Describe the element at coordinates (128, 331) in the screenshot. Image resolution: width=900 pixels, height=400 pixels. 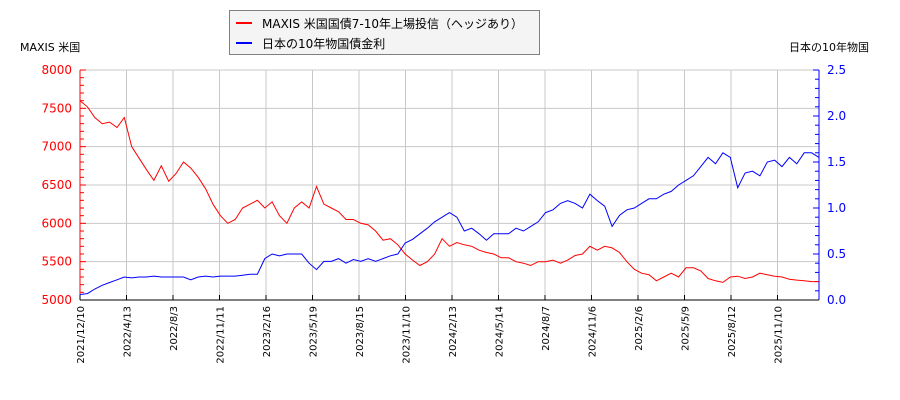
I see `x-axis-label: 2022/4/13` at that location.